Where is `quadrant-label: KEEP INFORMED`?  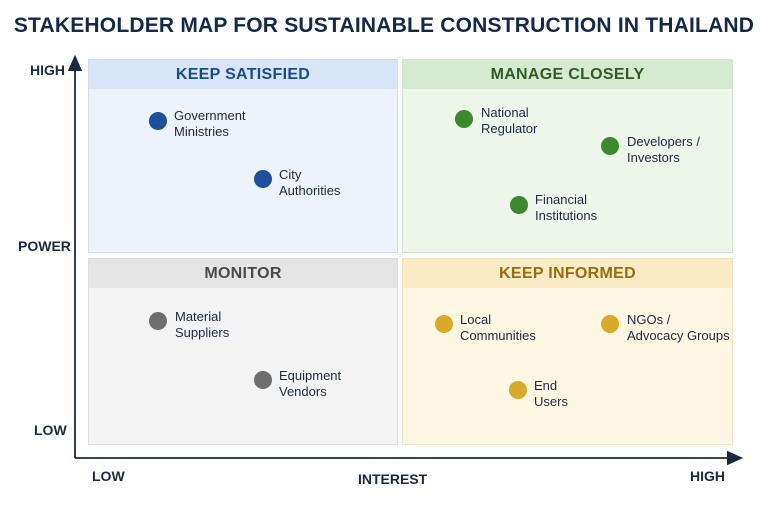
quadrant-label: KEEP INFORMED is located at coordinates (567, 273).